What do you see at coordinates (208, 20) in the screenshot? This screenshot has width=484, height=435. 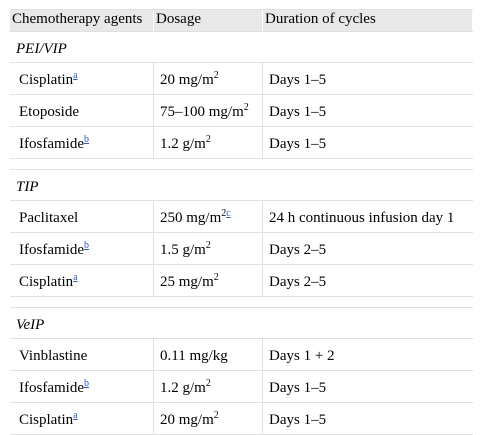 I see `header-dosage: Dosage` at bounding box center [208, 20].